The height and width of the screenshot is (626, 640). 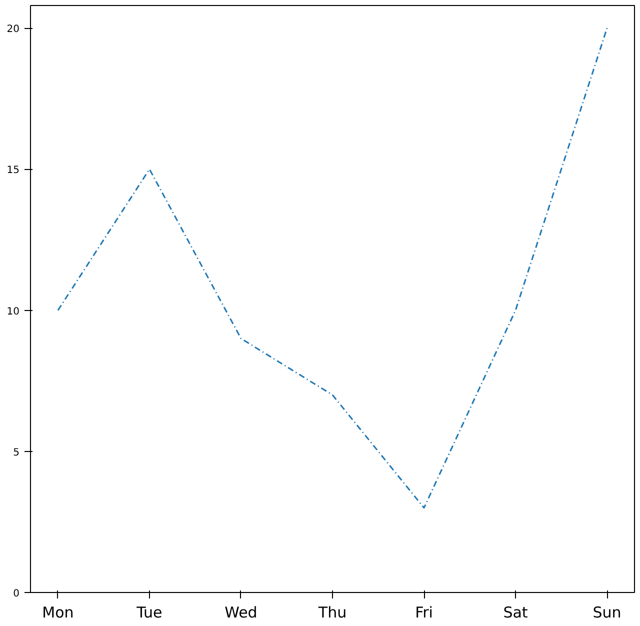 I want to click on x-tick-label: Sat, so click(x=515, y=613).